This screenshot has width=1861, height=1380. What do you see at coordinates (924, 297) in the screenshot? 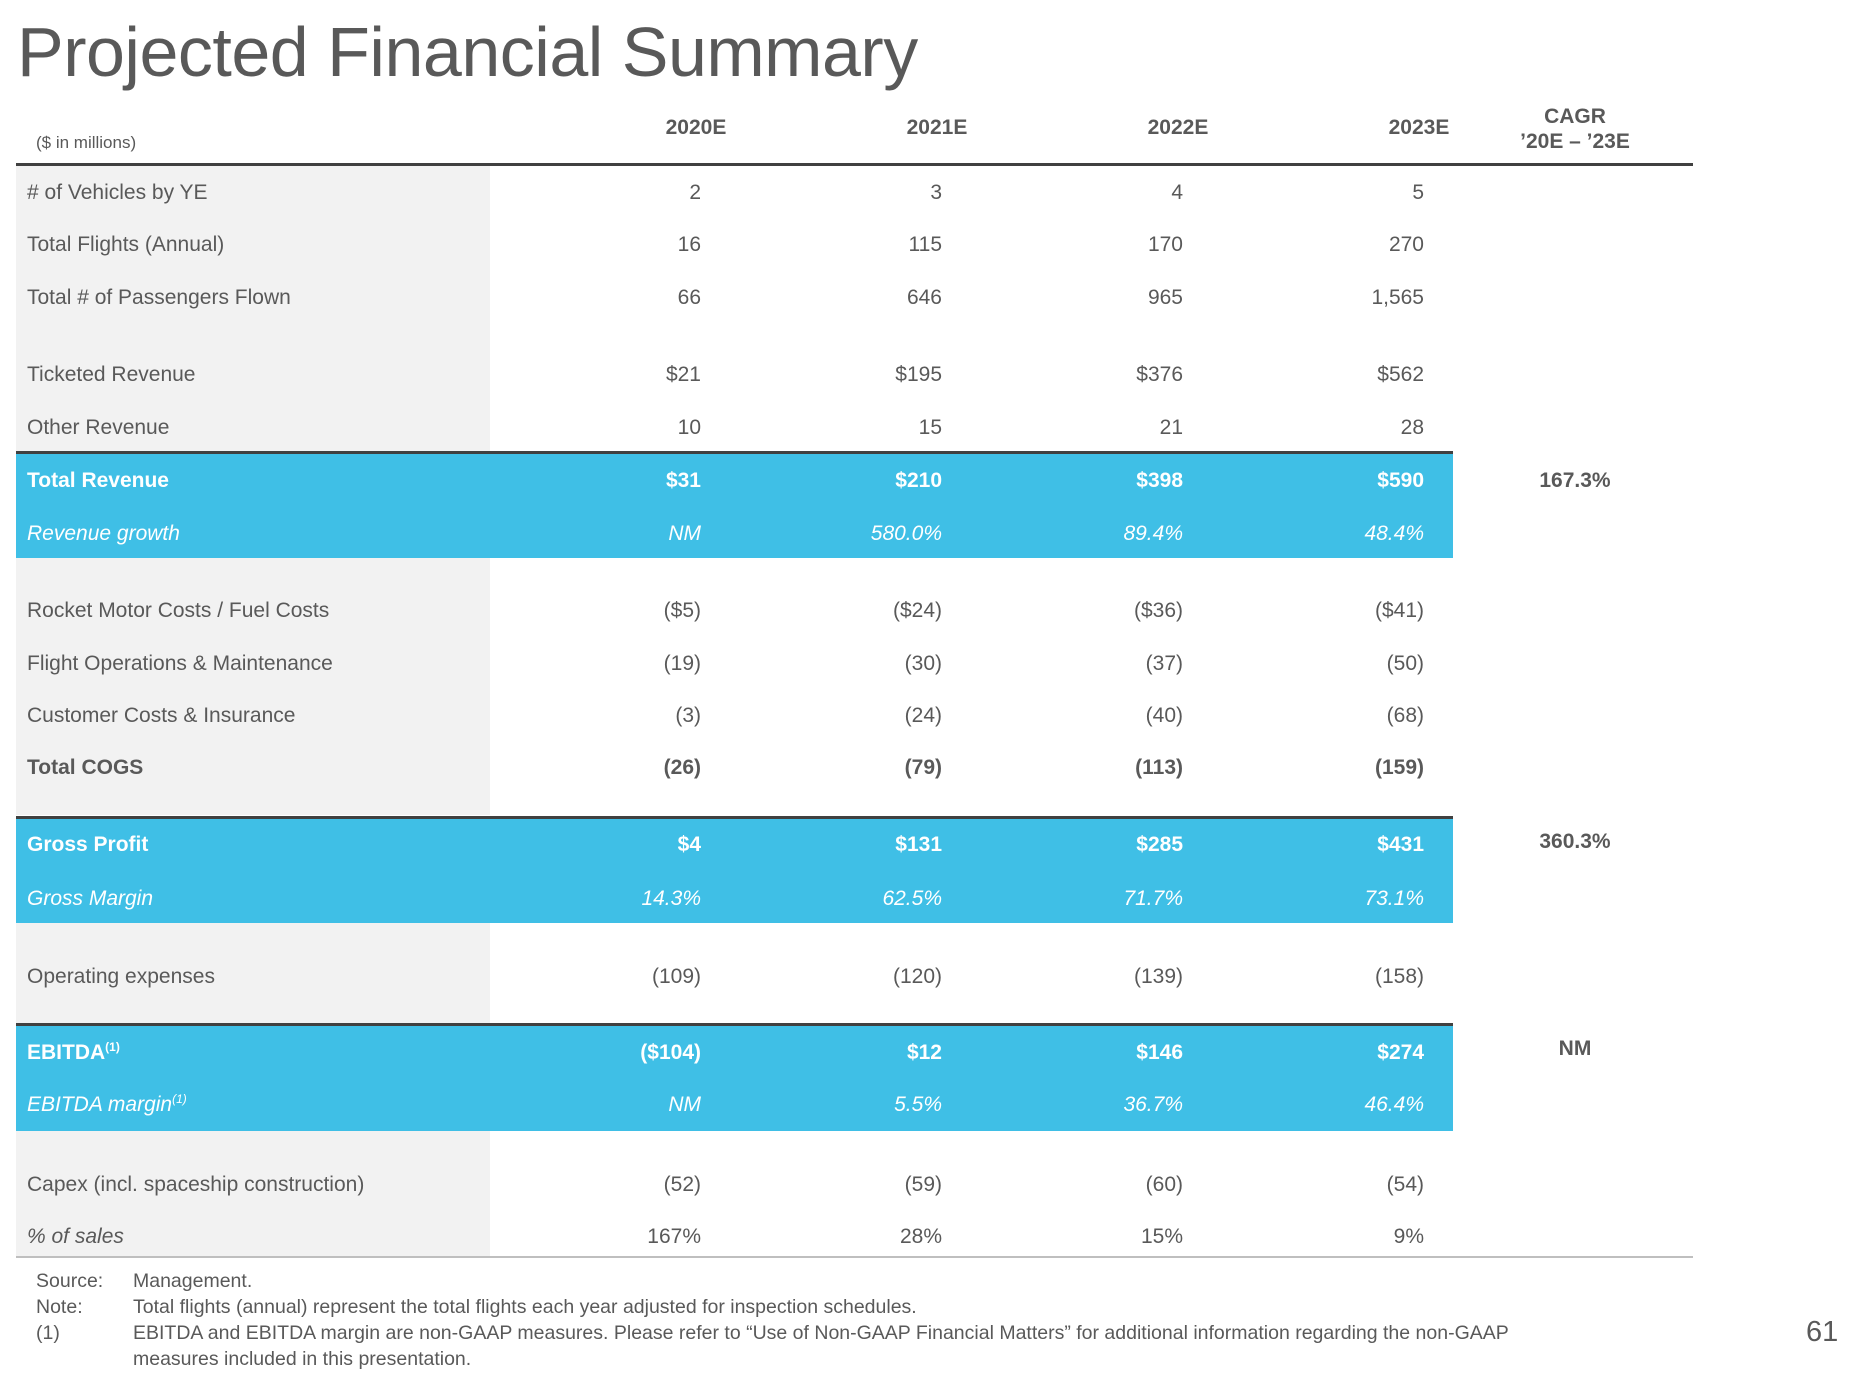
I see `cell-2021e: 646` at bounding box center [924, 297].